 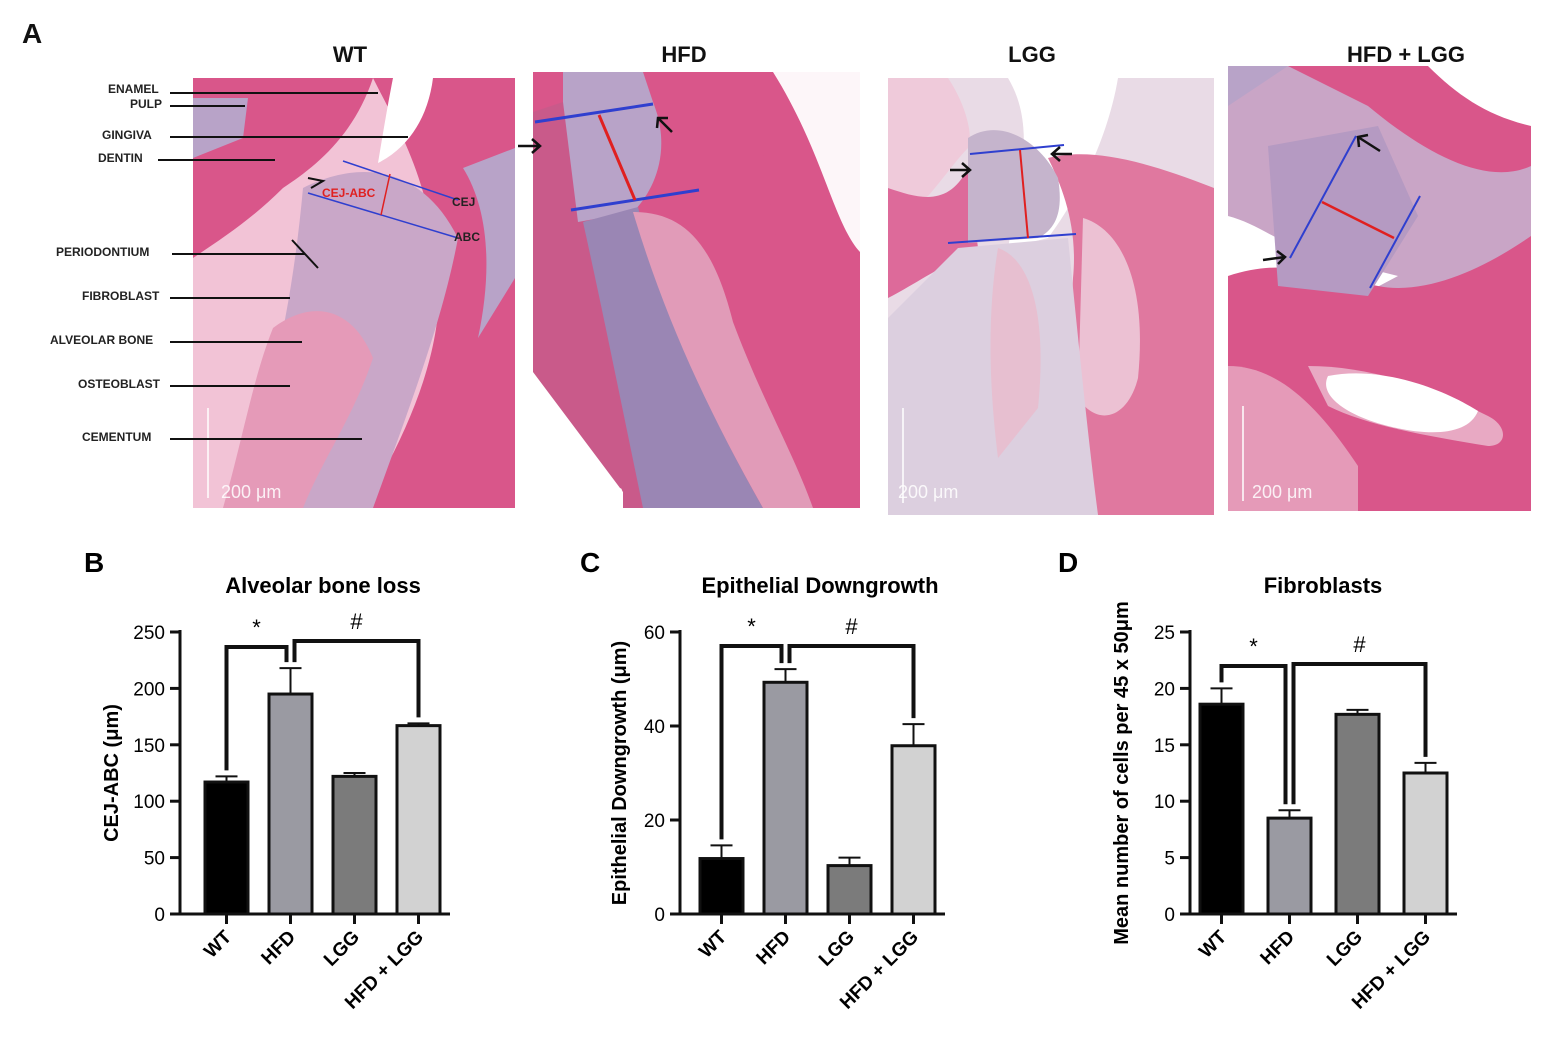 I want to click on chart-d-category-label: LGG, so click(x=1345, y=949).